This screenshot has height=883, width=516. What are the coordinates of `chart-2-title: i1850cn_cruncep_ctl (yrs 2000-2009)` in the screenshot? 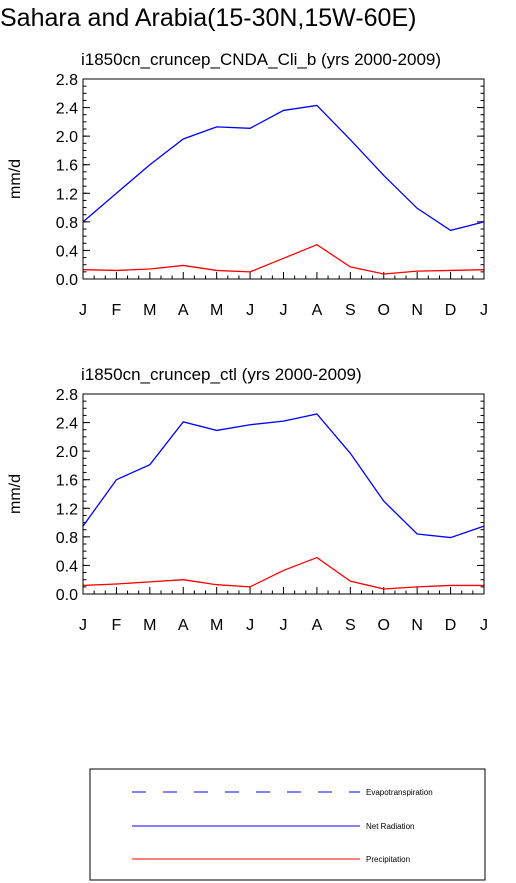 It's located at (221, 374).